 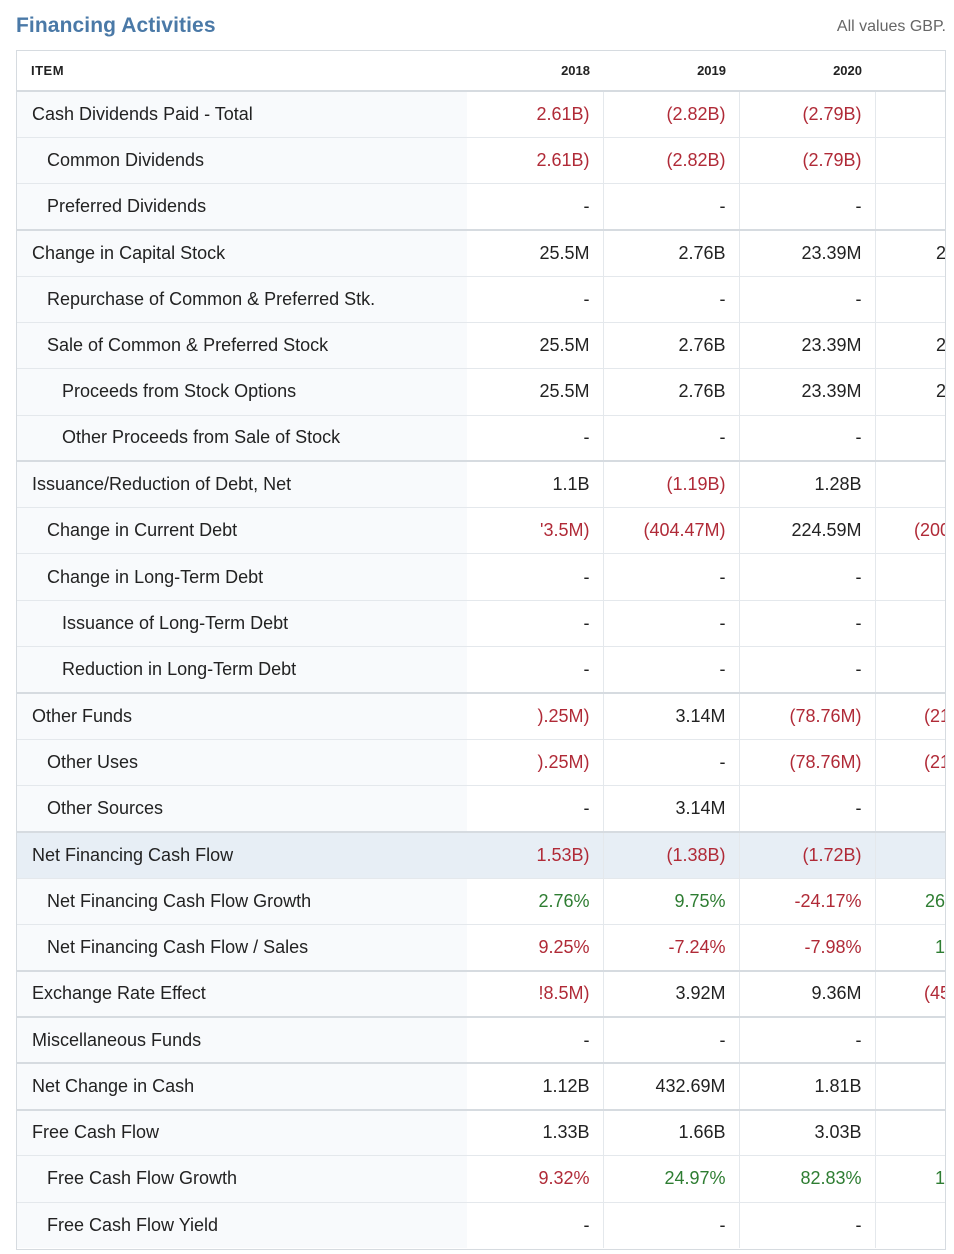 I want to click on value-cell: 224.59M, so click(x=806, y=530).